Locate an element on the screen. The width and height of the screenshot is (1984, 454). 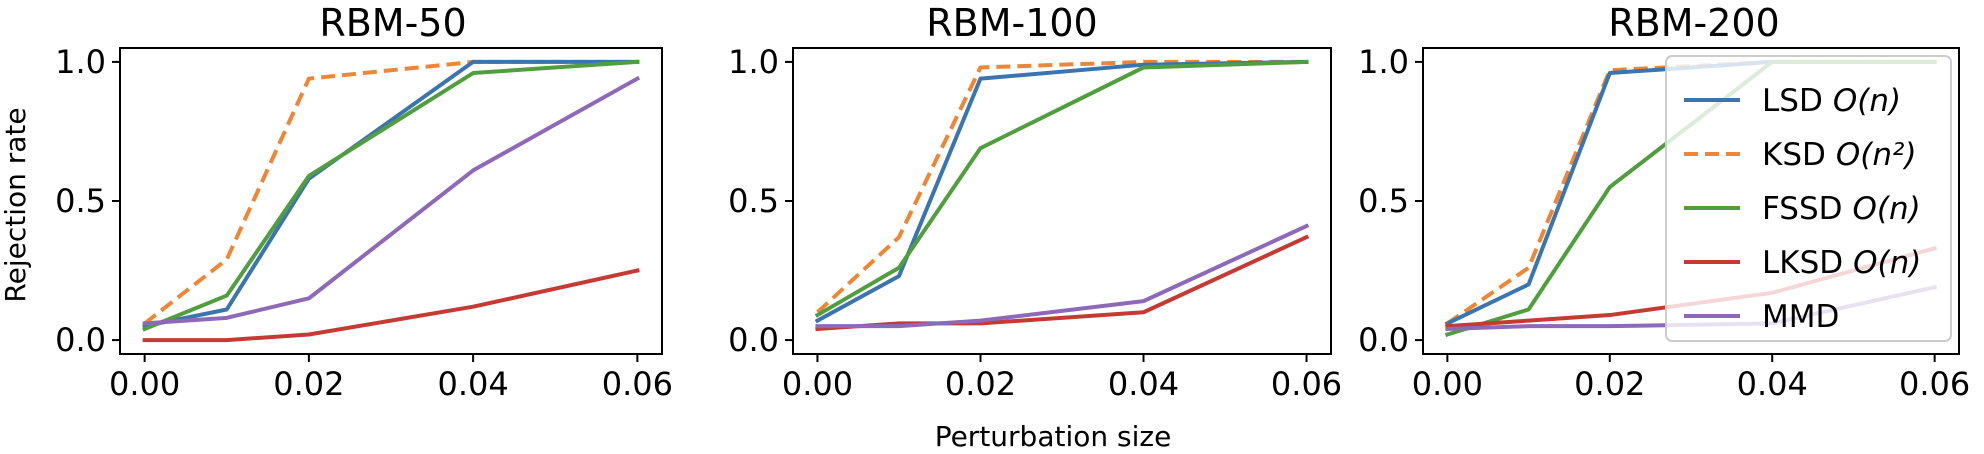
legend-label: FSSD O(n) is located at coordinates (1841, 209).